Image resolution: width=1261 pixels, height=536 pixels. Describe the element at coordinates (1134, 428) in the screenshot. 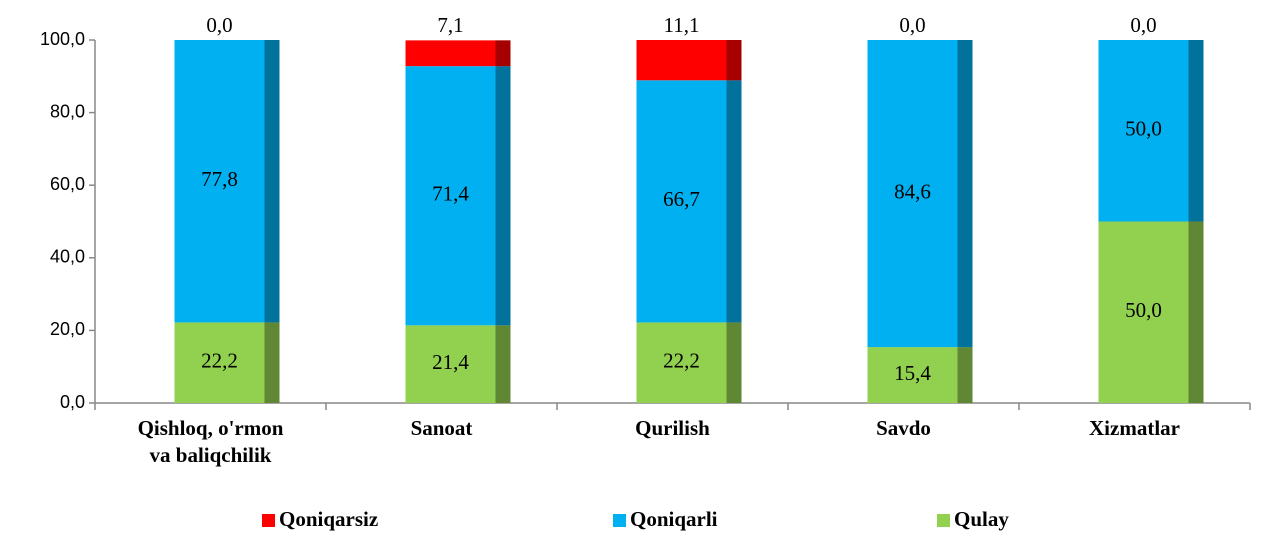

I see `x-tick-label: Xizmatlar` at that location.